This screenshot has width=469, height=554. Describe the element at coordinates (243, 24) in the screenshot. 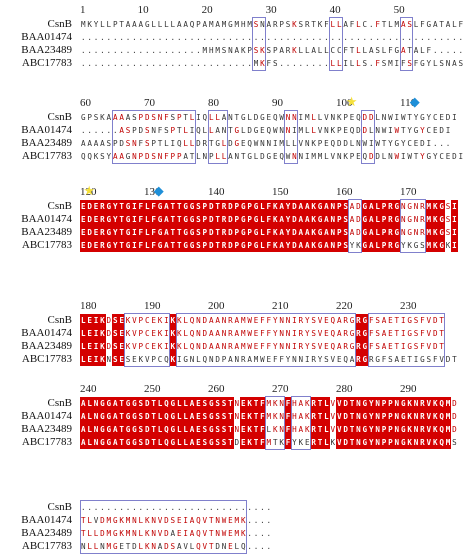

I see `residue: H` at that location.